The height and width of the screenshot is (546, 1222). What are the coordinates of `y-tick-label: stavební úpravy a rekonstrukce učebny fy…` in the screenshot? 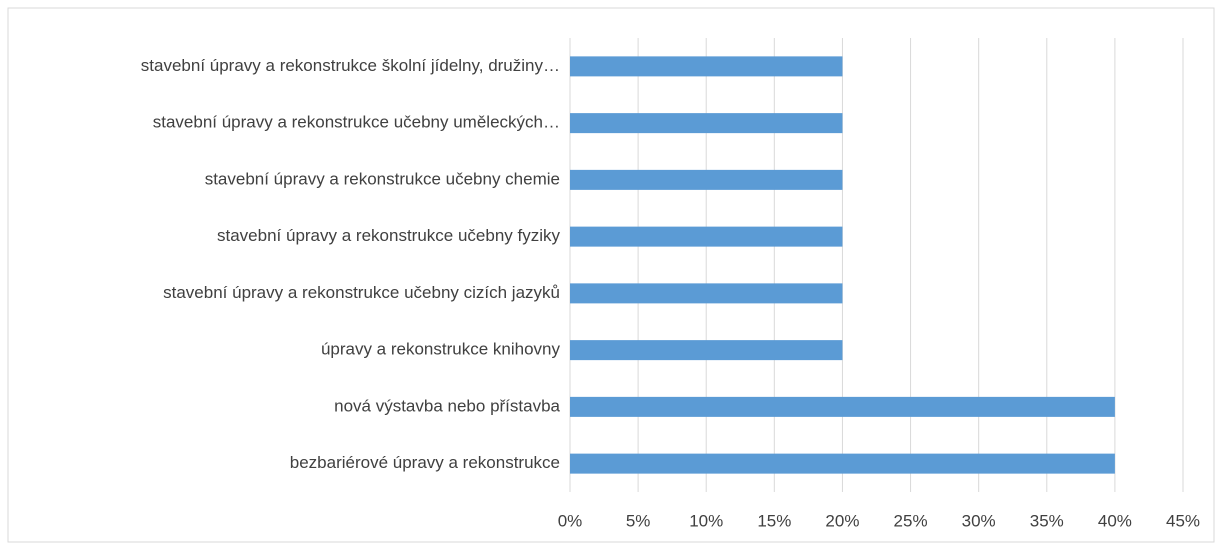 It's located at (388, 235).